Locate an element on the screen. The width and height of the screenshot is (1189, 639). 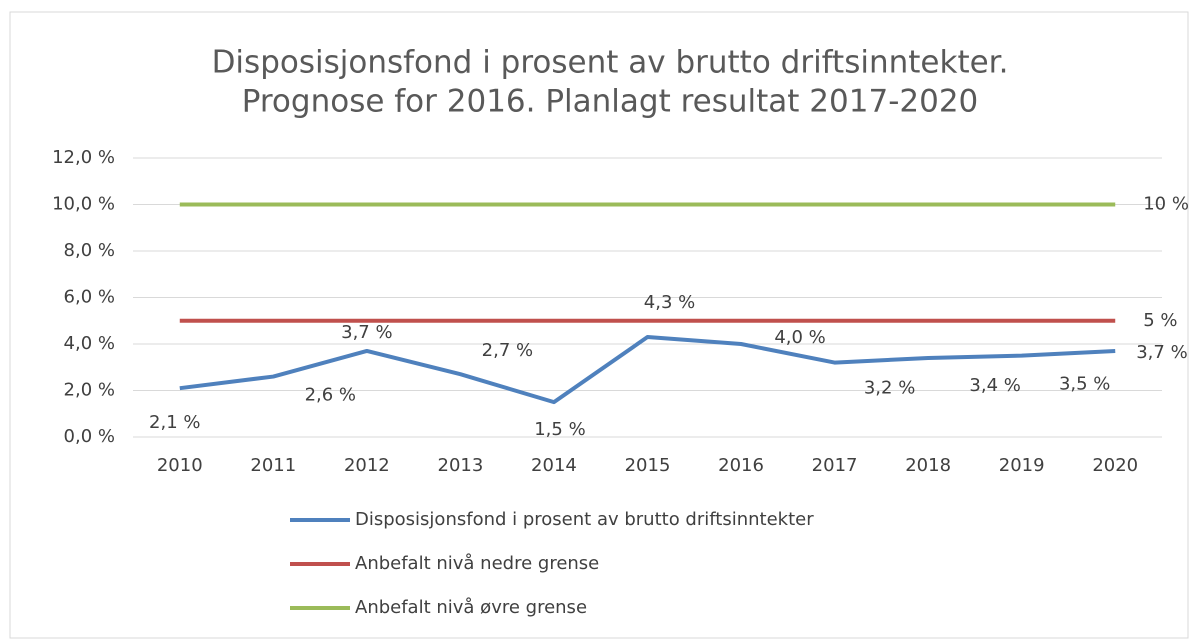
y-tick-label: 6,0 % is located at coordinates (89, 297).